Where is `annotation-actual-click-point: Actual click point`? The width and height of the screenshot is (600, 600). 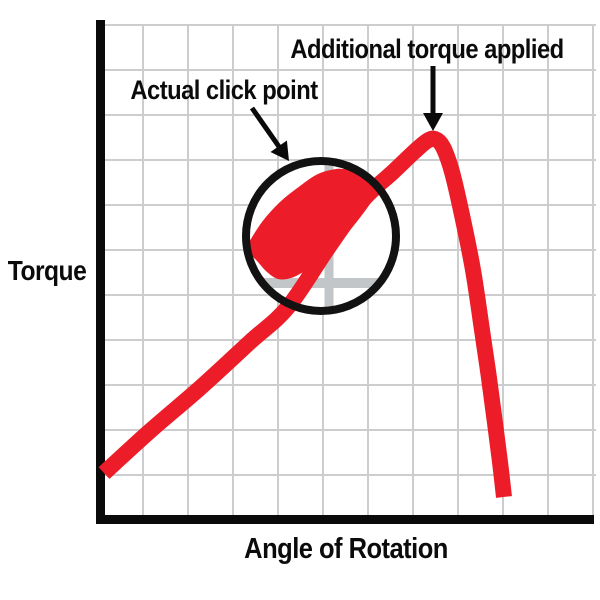
annotation-actual-click-point: Actual click point is located at coordinates (224, 90).